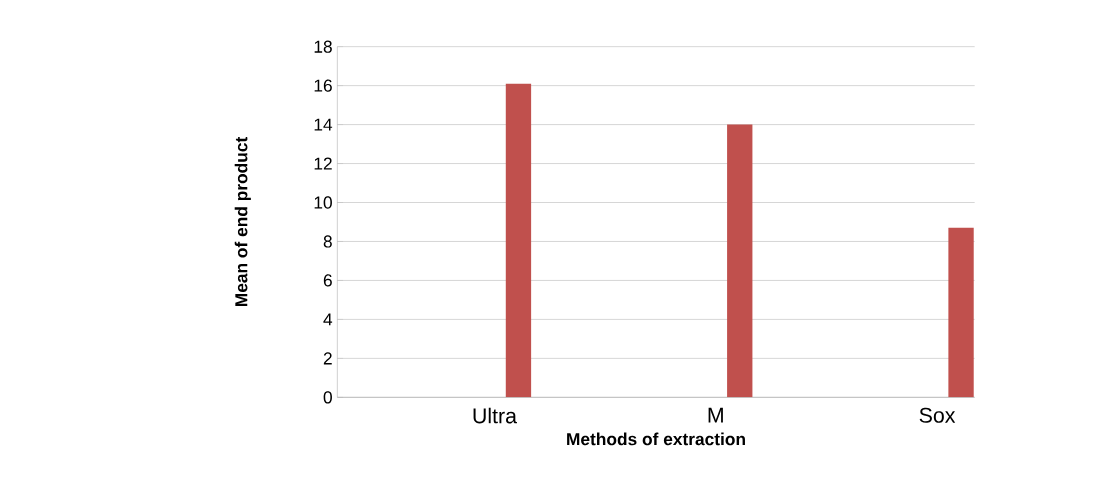  What do you see at coordinates (327, 358) in the screenshot?
I see `y-tick-label: 2` at bounding box center [327, 358].